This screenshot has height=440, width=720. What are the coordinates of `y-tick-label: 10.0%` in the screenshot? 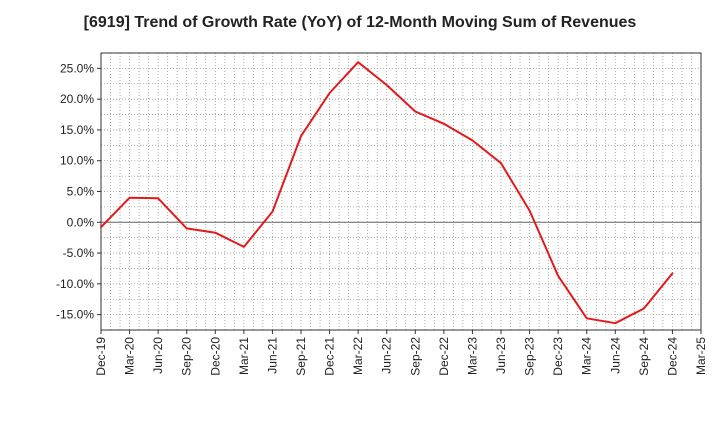 It's located at (77, 161).